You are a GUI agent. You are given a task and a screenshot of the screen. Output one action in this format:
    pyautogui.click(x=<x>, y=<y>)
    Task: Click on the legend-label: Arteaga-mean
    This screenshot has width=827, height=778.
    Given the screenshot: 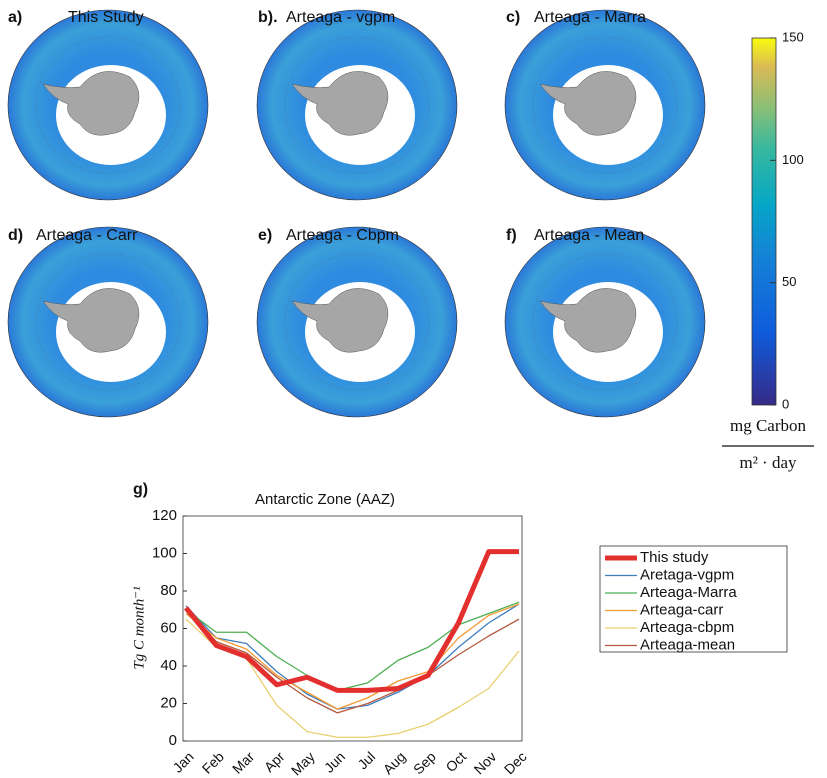 What is the action you would take?
    pyautogui.click(x=687, y=644)
    